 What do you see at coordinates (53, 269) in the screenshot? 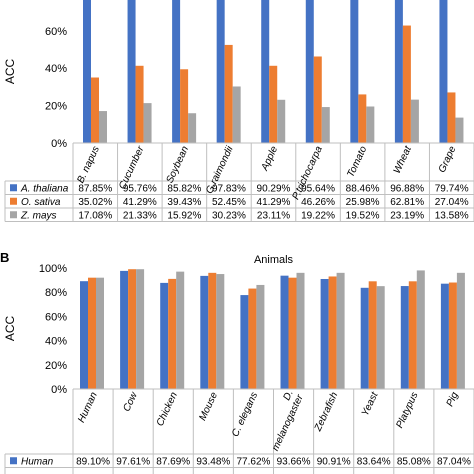
I see `panel-2-y-tick-label: 100%` at bounding box center [53, 269].